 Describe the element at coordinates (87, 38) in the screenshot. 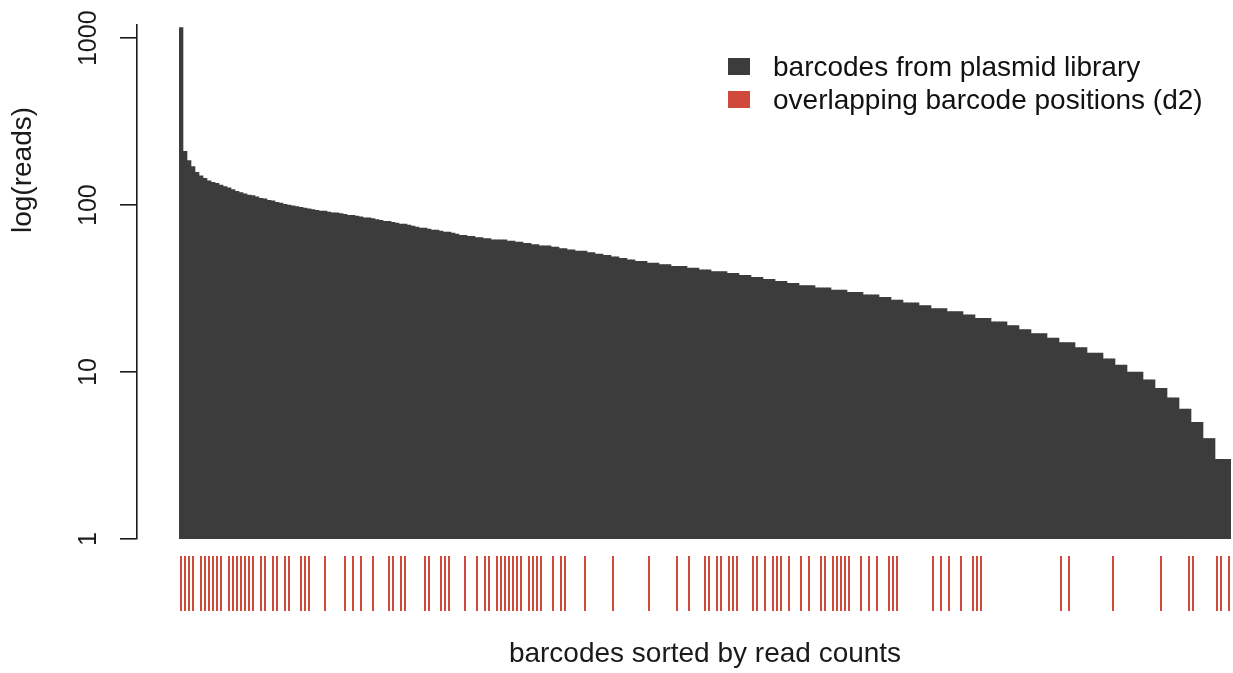

I see `y-tick-label: 1000` at that location.